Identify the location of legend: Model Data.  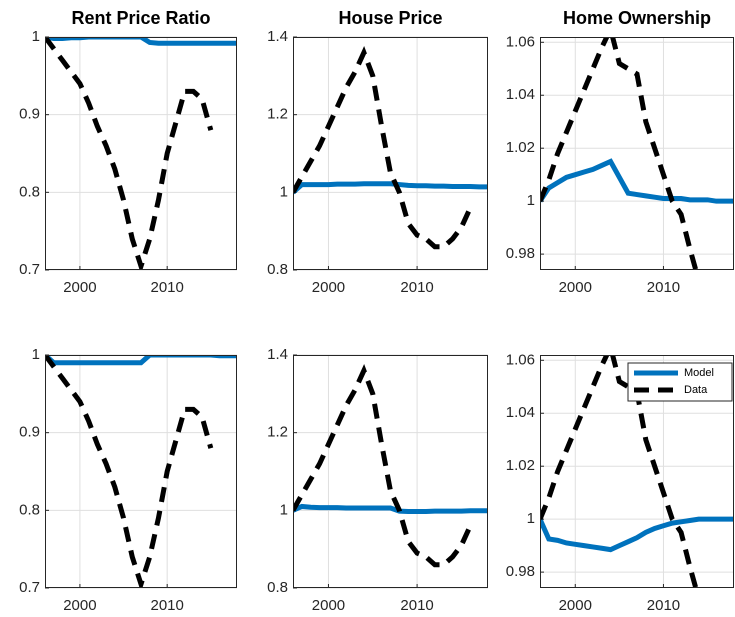
(680, 382).